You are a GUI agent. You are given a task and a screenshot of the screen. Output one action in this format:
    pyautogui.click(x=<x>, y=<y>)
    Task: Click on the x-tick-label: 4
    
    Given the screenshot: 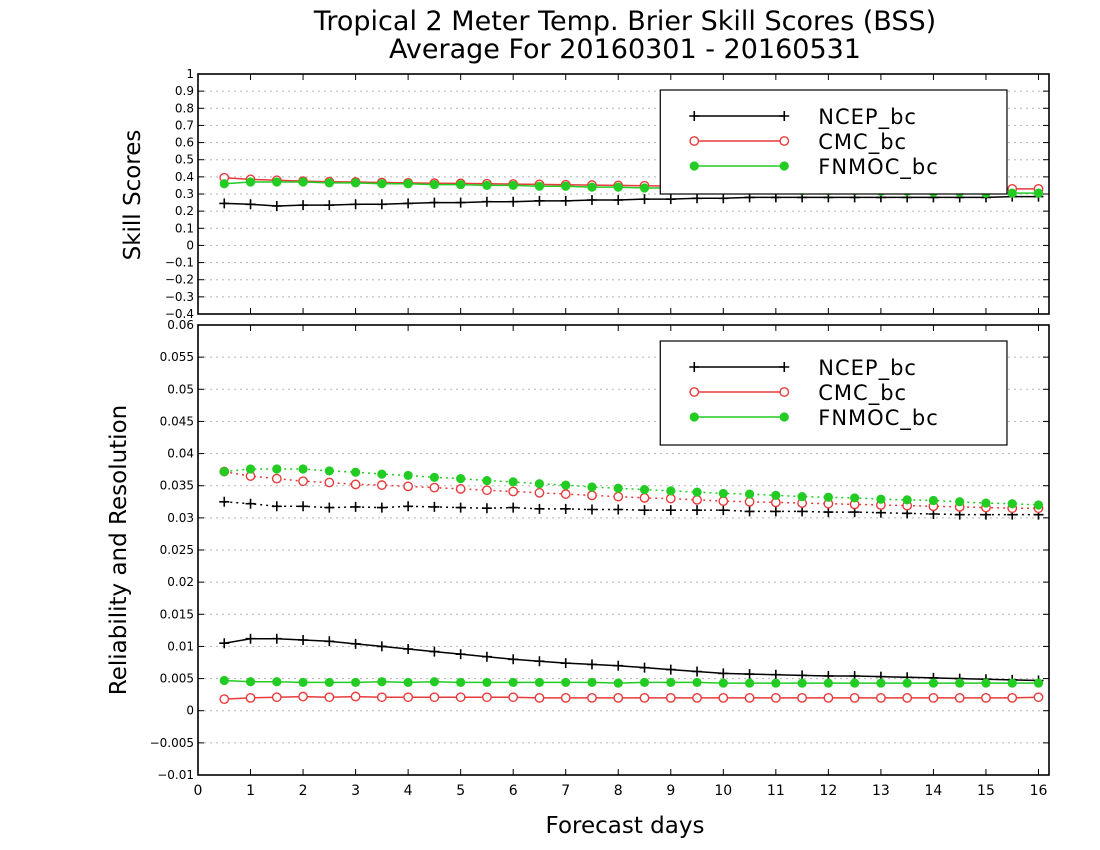 What is the action you would take?
    pyautogui.click(x=408, y=791)
    